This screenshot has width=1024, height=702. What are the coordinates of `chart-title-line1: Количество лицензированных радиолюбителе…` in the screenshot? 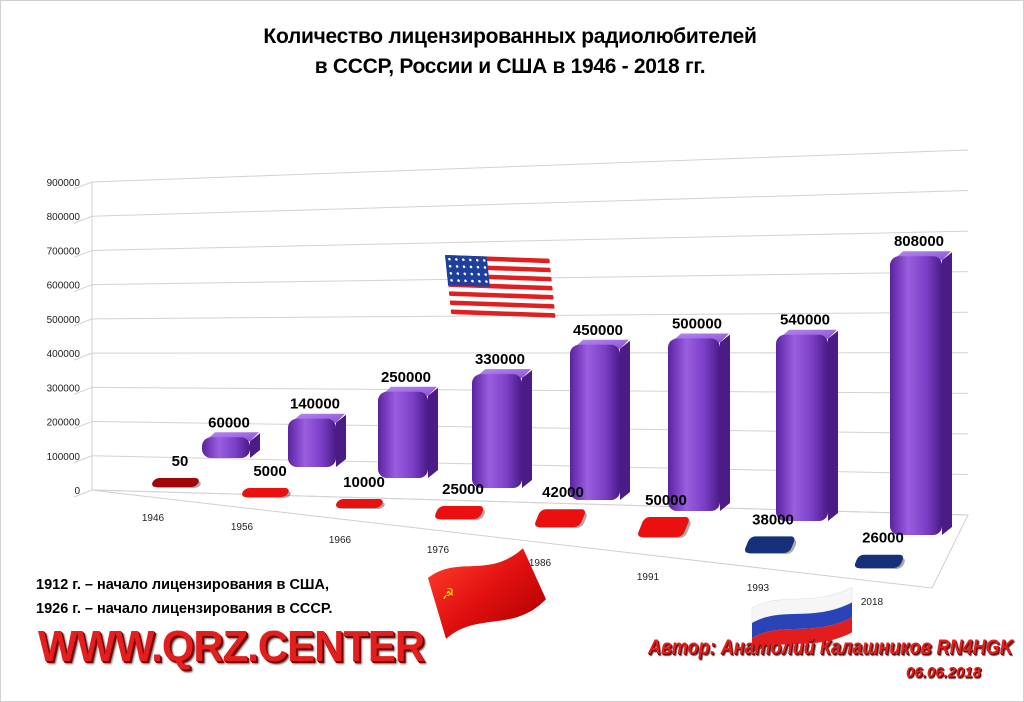 It's located at (510, 36).